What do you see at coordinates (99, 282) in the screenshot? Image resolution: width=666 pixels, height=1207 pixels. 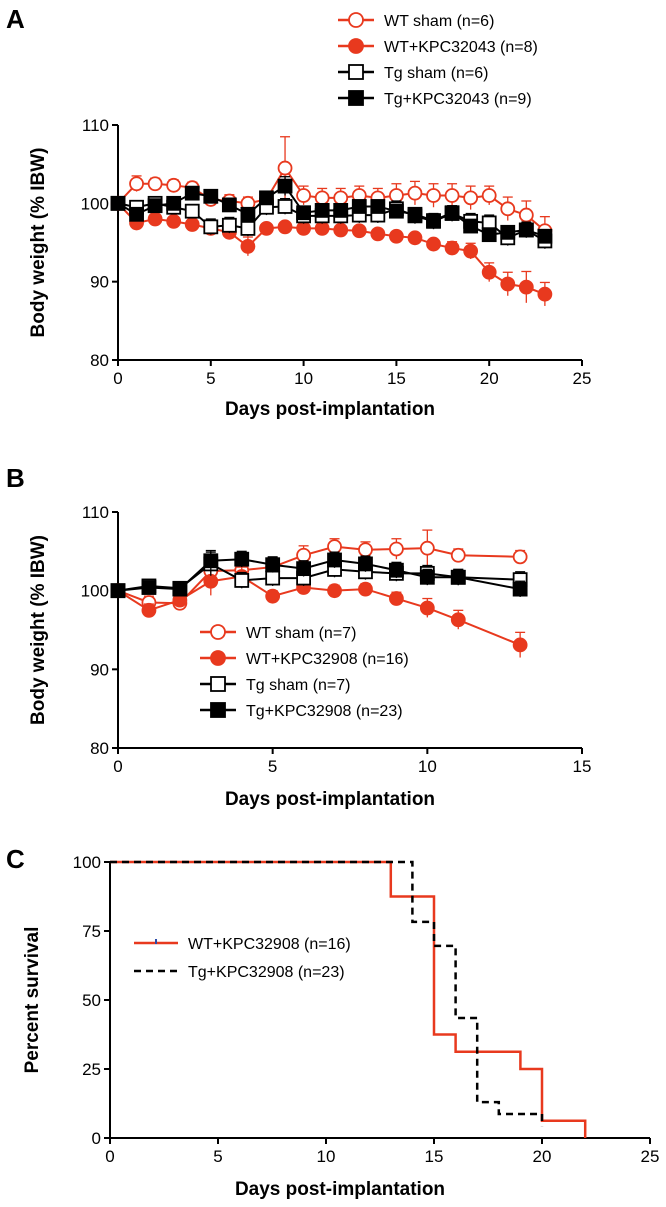 I see `y-tick-label: 90` at bounding box center [99, 282].